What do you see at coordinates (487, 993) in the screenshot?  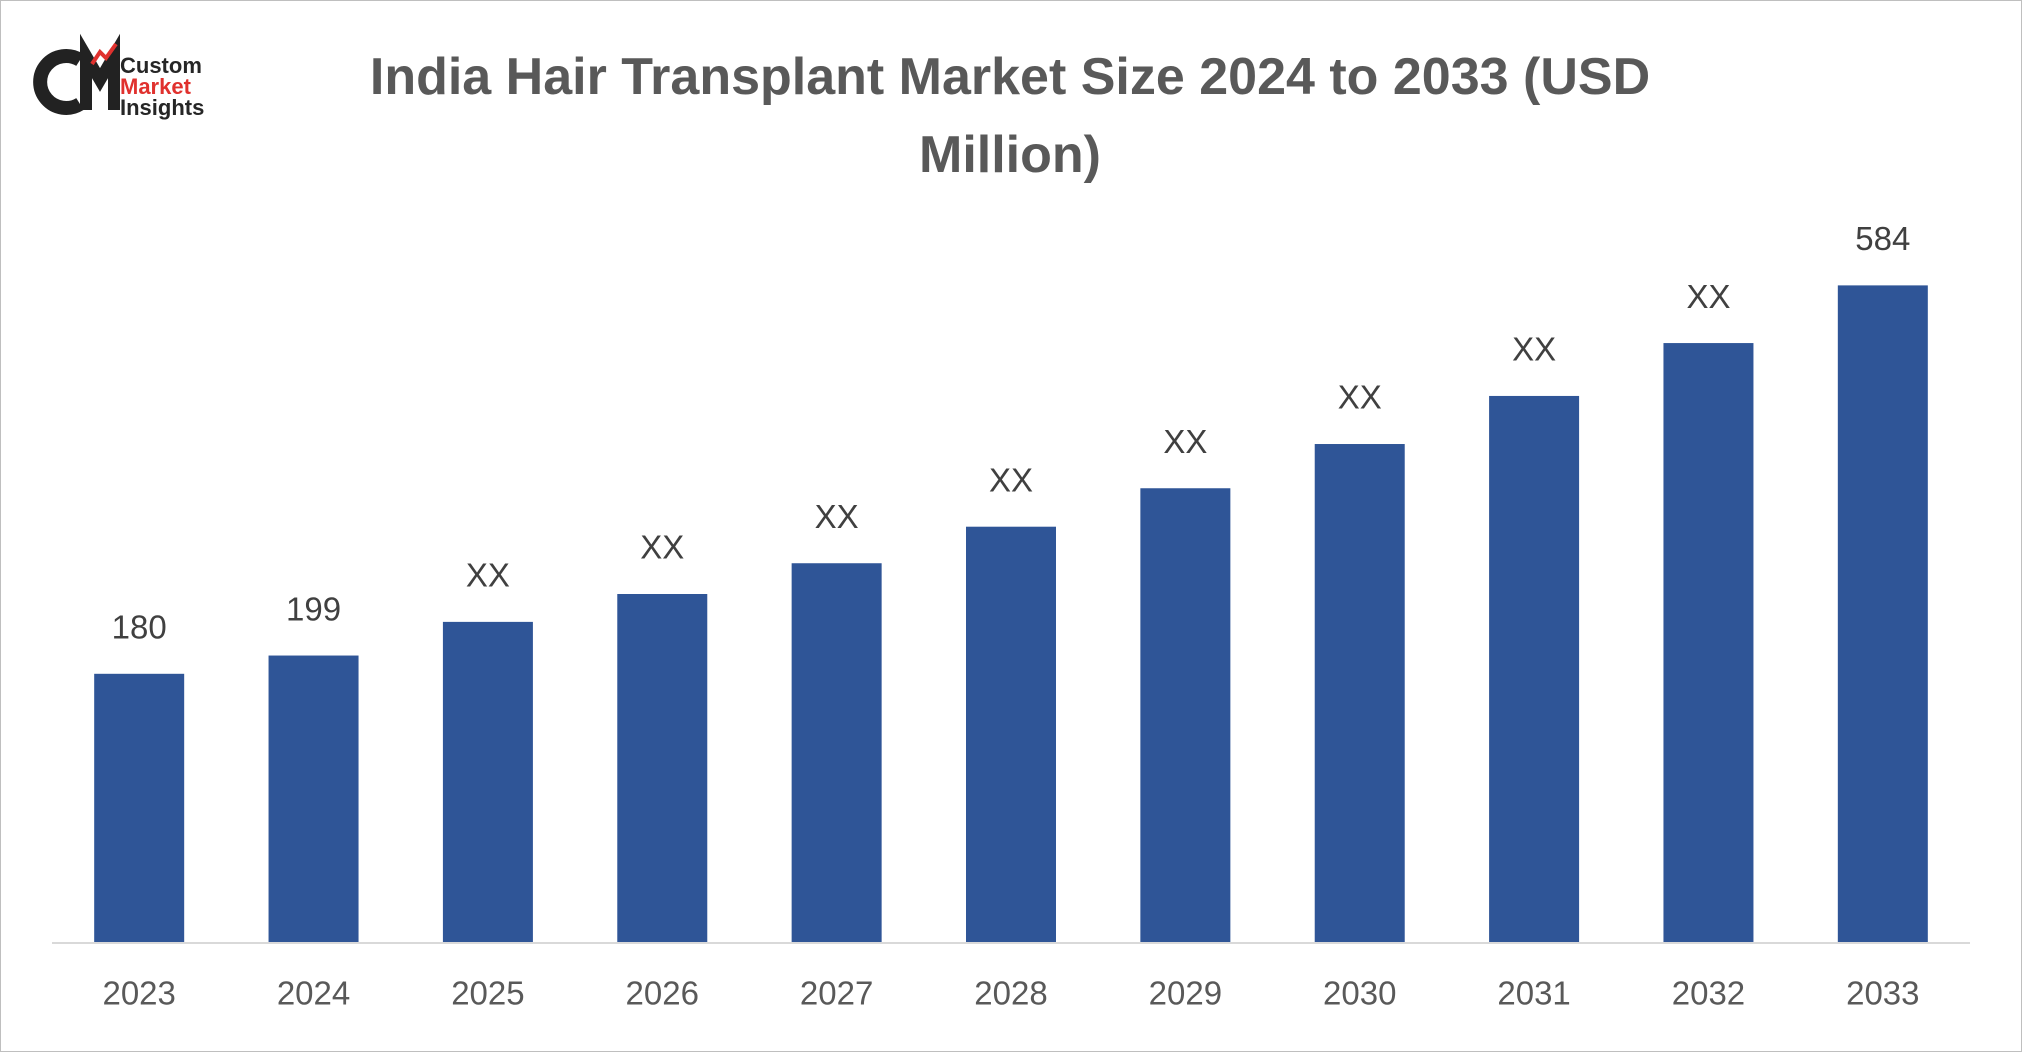 I see `x-tick-label: 2025` at bounding box center [487, 993].